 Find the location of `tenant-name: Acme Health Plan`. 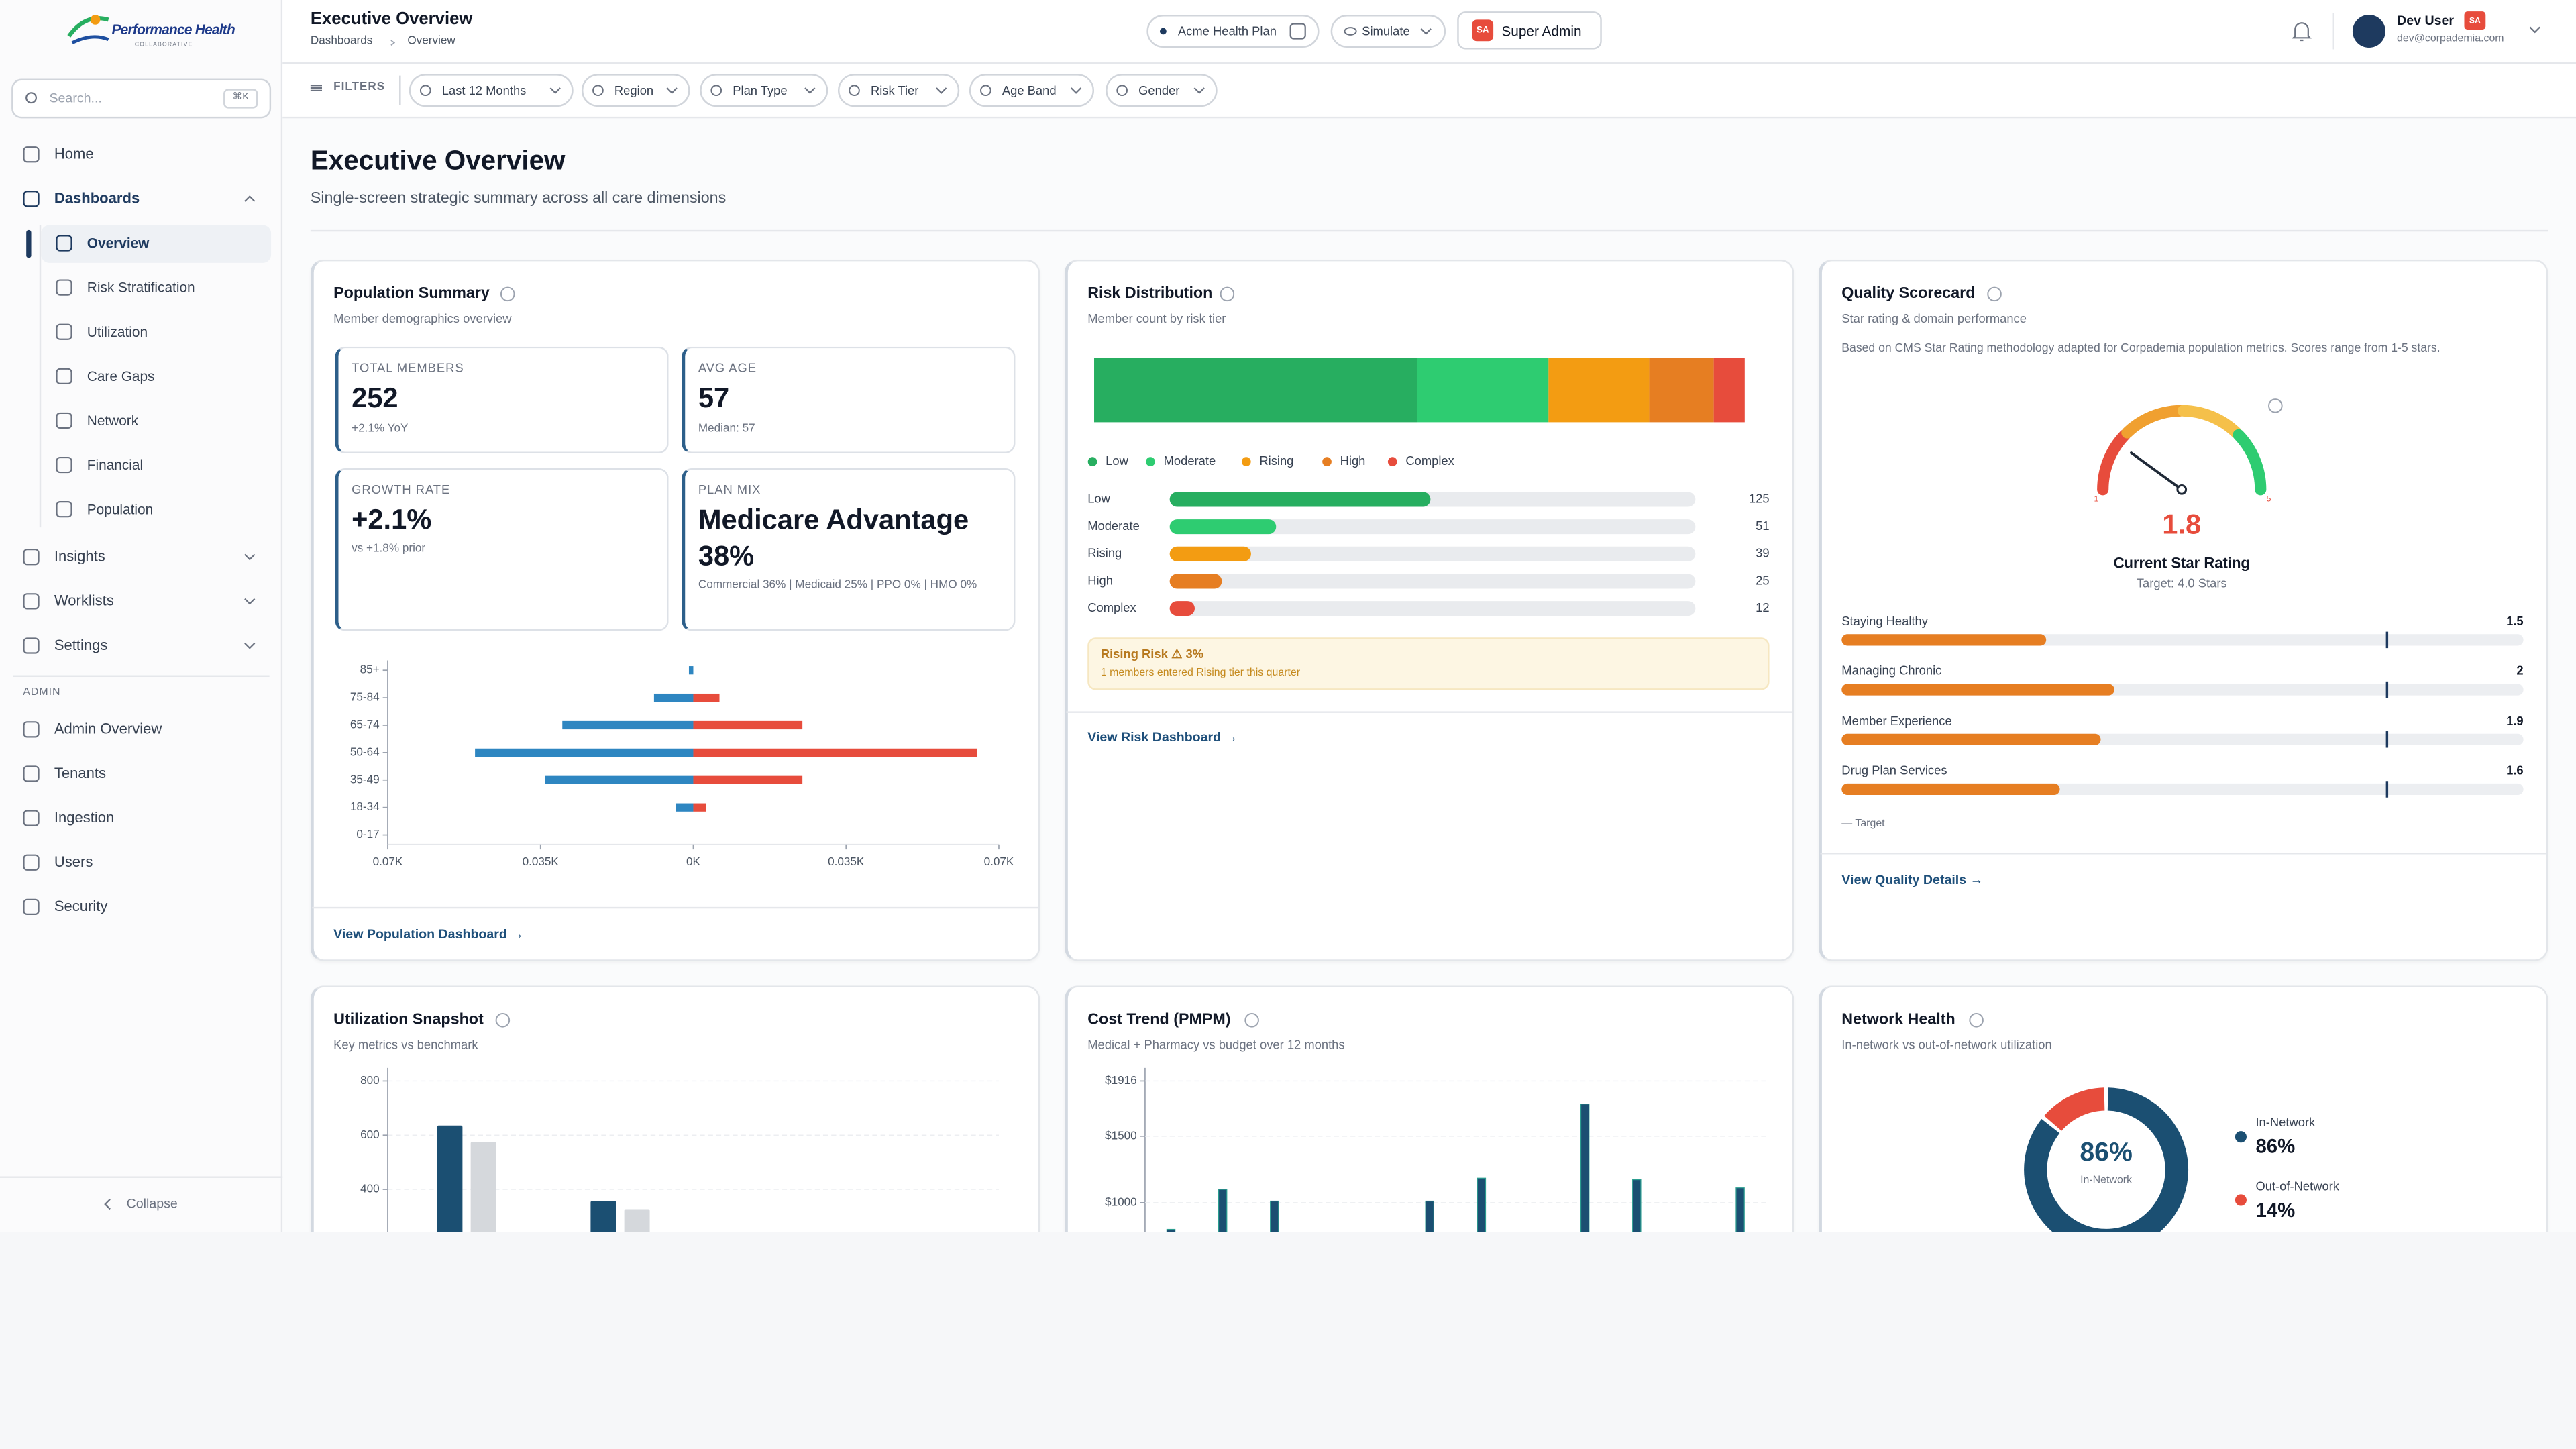

tenant-name: Acme Health Plan is located at coordinates (1227, 31).